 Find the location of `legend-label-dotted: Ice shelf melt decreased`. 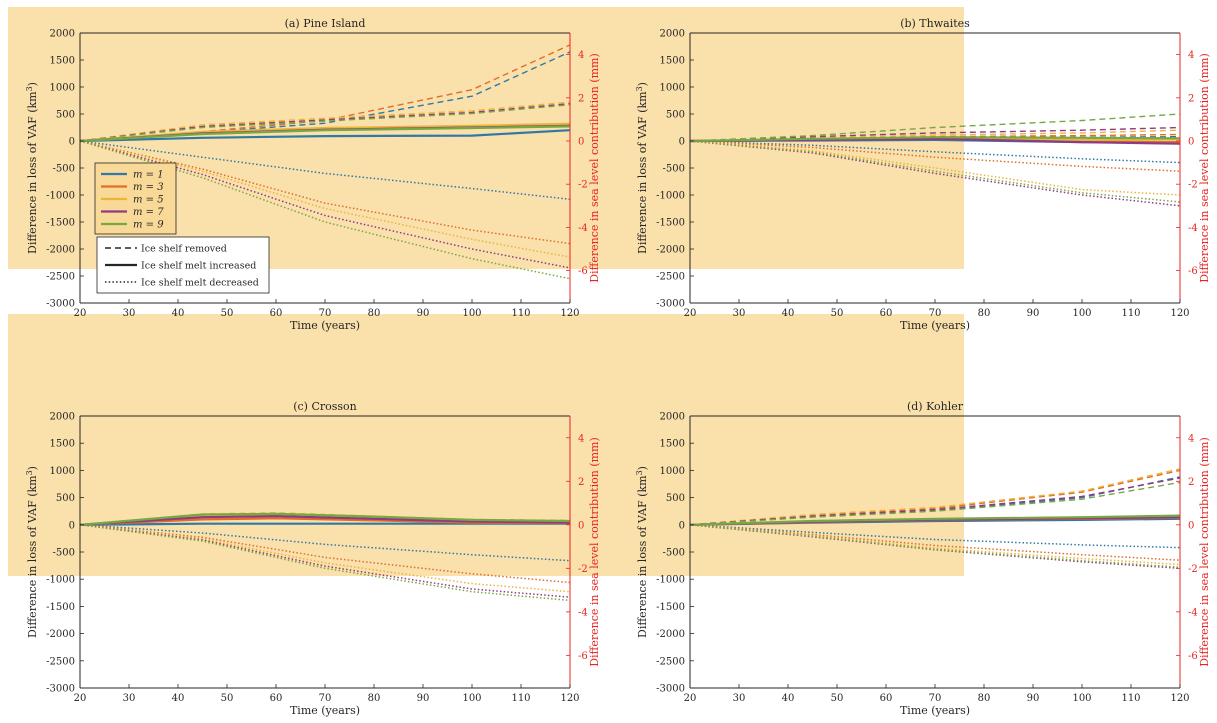

legend-label-dotted: Ice shelf melt decreased is located at coordinates (200, 283).